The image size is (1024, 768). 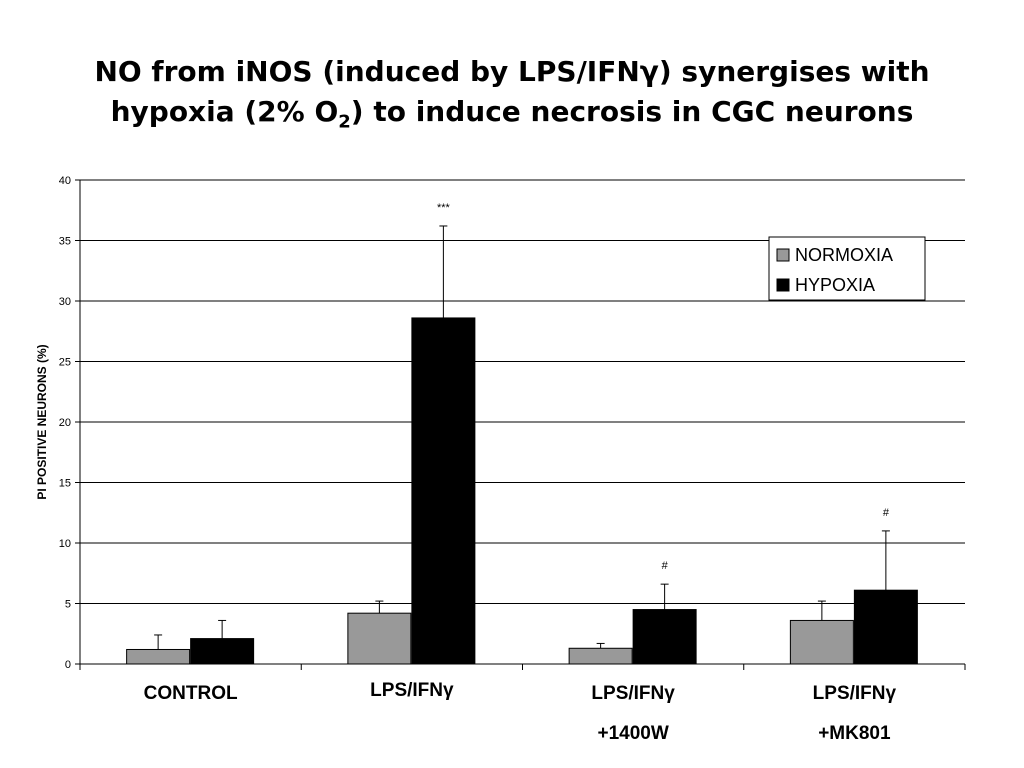 What do you see at coordinates (632, 111) in the screenshot?
I see `title-line-2-b: ) to induce necrosis in CGC neurons` at bounding box center [632, 111].